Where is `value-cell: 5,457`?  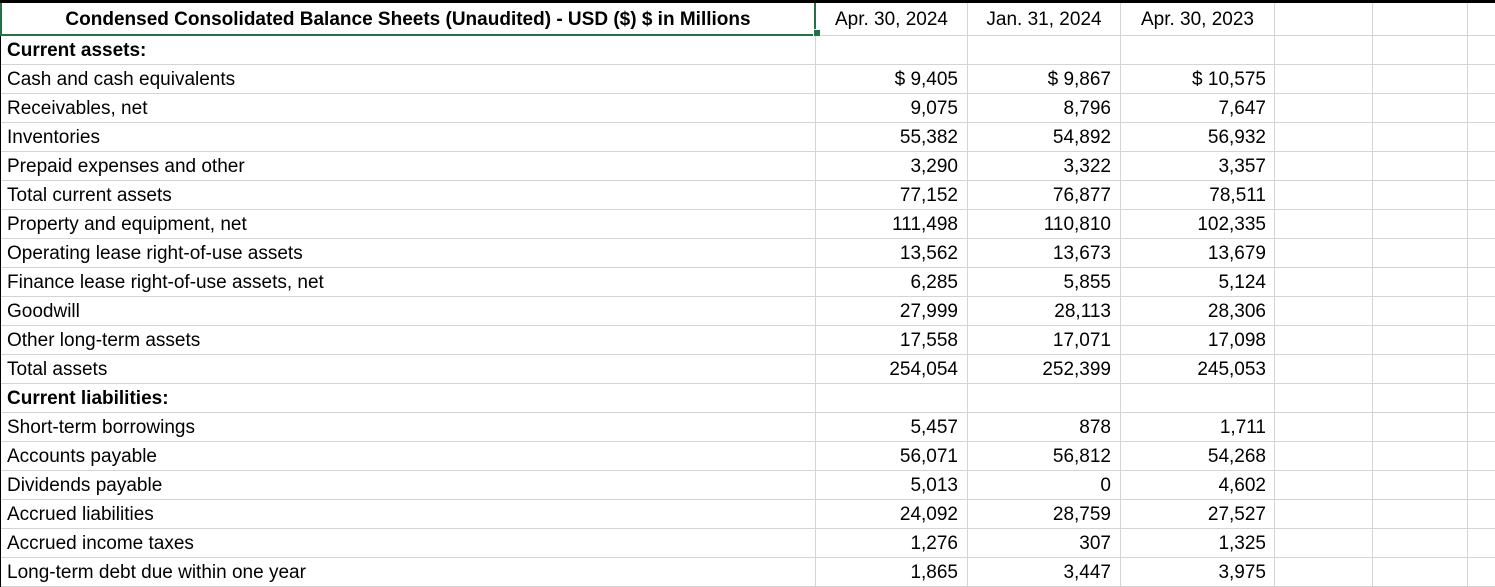
value-cell: 5,457 is located at coordinates (892, 427).